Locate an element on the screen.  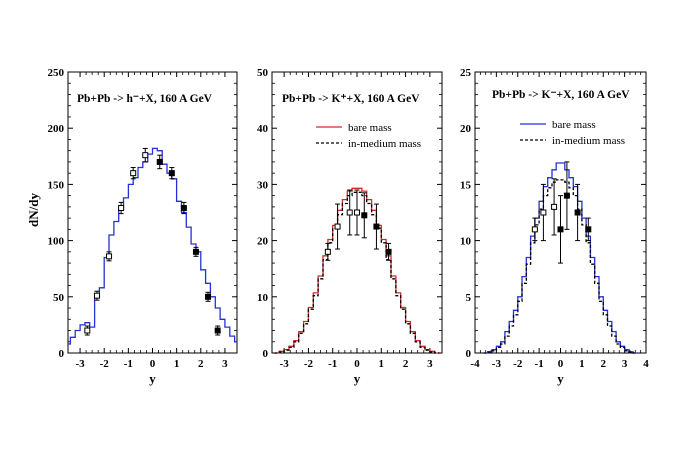
panel-title: Pb+Pb -> h⁻+X, 160 A GeV is located at coordinates (145, 99).